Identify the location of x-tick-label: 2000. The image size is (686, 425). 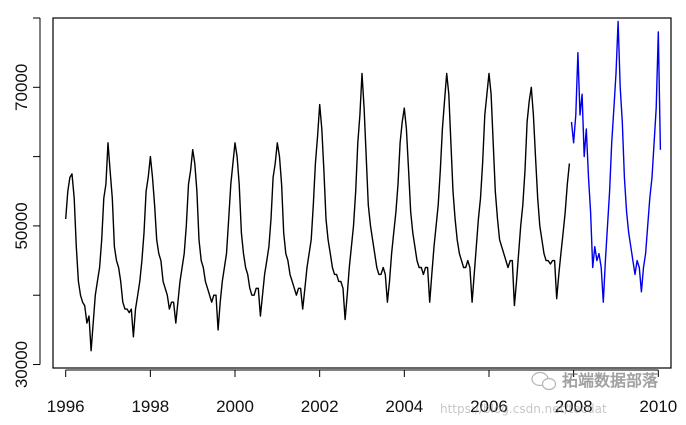
(235, 406).